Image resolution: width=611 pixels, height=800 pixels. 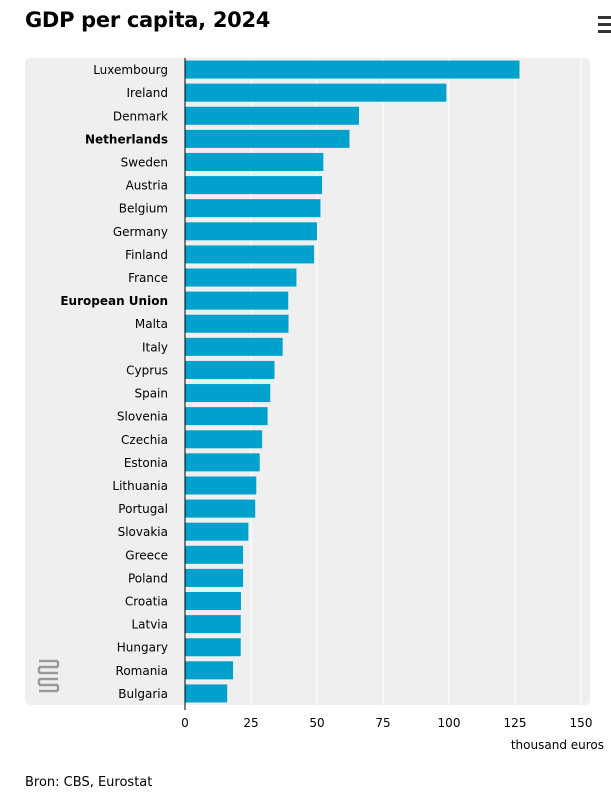 What do you see at coordinates (48, 676) in the screenshot?
I see `cbs-logo` at bounding box center [48, 676].